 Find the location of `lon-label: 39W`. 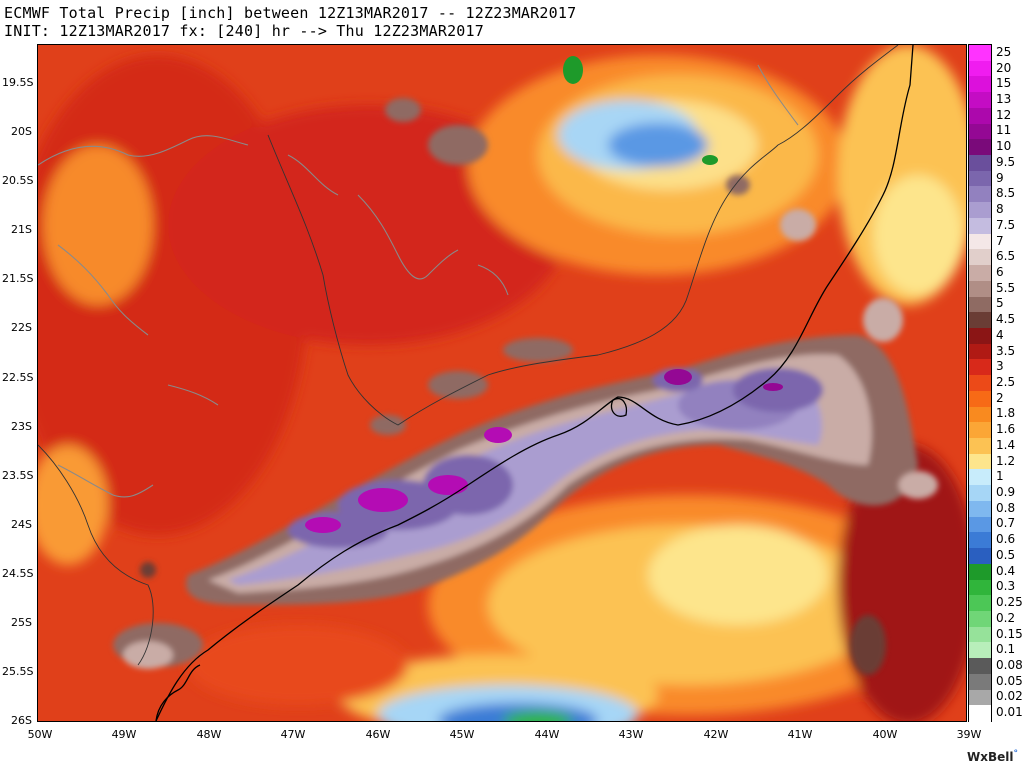

lon-label: 39W is located at coordinates (969, 734).